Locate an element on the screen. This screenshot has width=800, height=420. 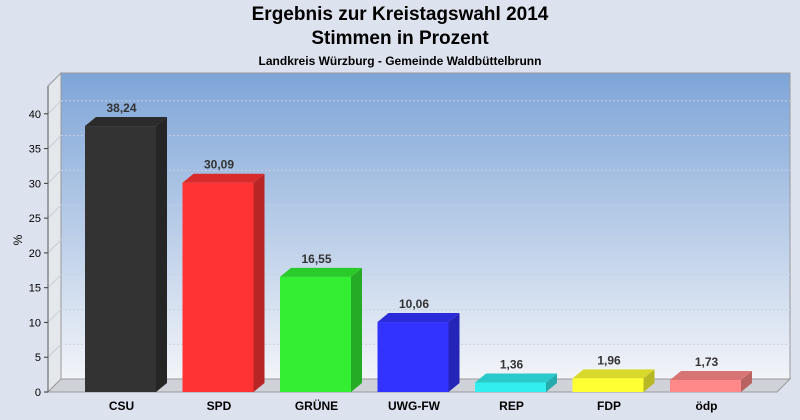
y-tick-label: 40 is located at coordinates (35, 115).